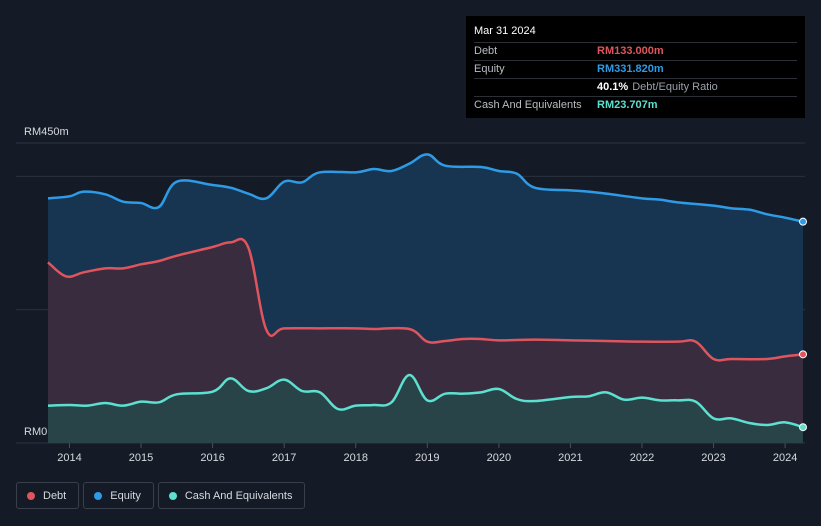 The height and width of the screenshot is (526, 821). I want to click on x-tick-label: 2014, so click(69, 458).